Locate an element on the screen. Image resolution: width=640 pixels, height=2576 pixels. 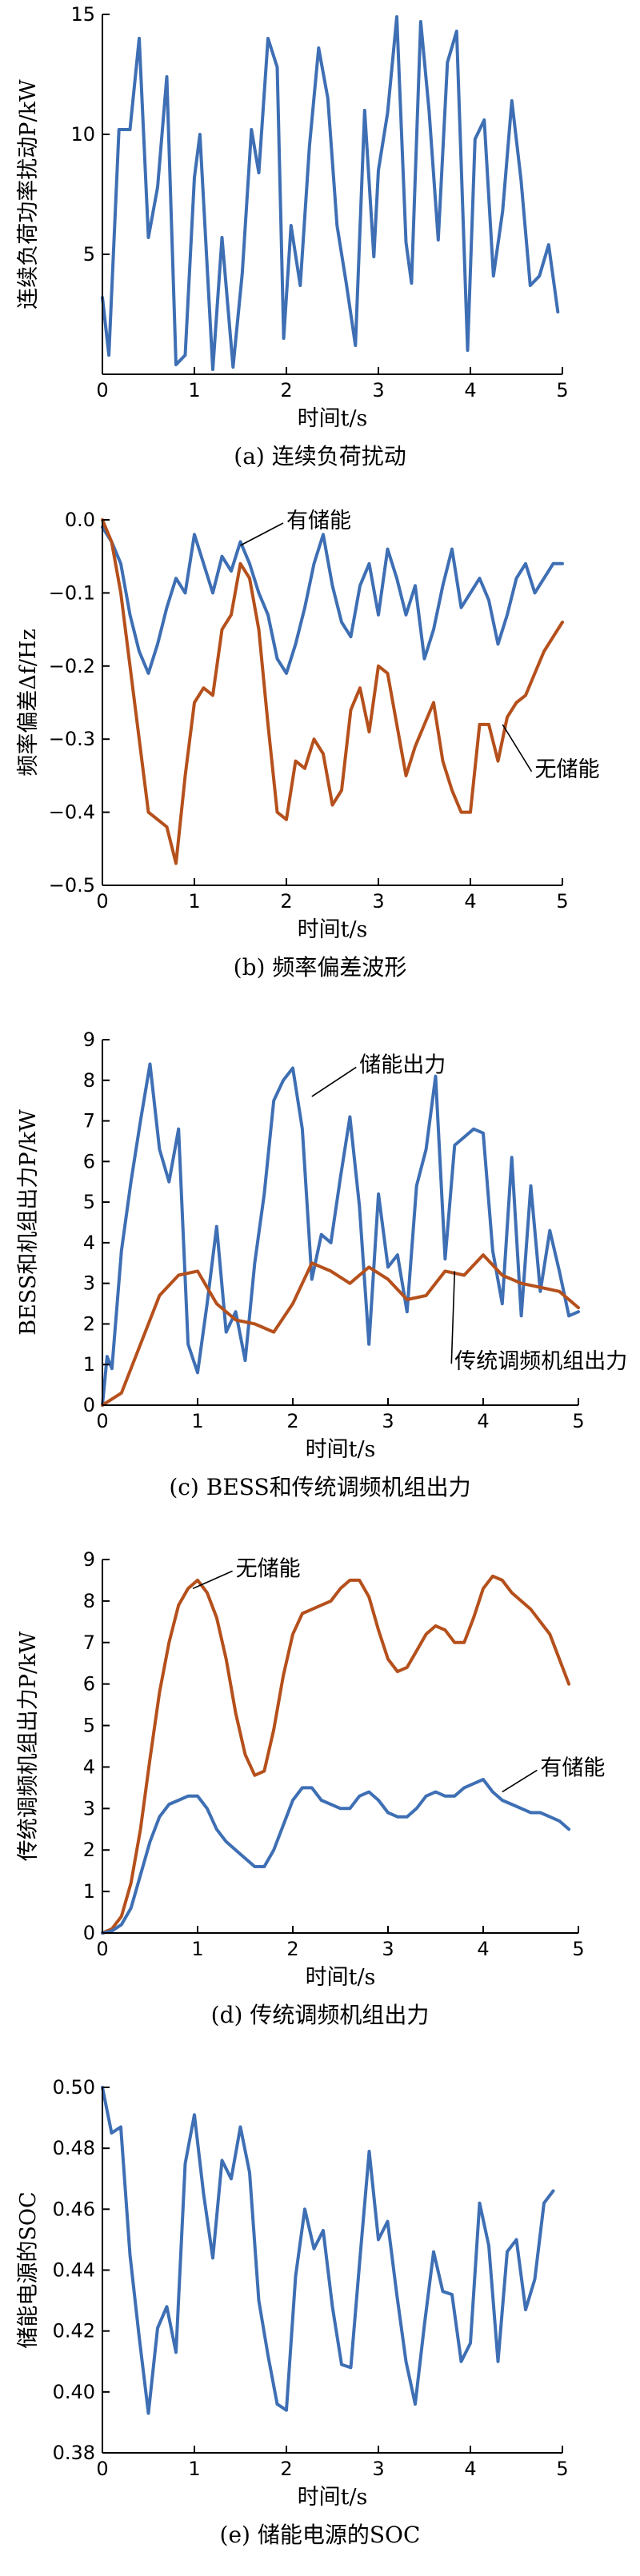
figure-caption: (d) 传统调频机组出力 is located at coordinates (320, 2015).